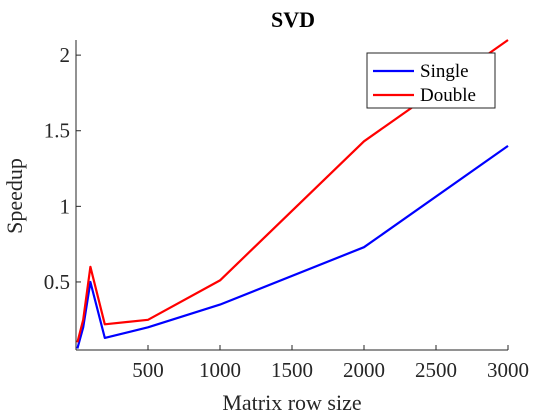 This screenshot has width=560, height=420. Describe the element at coordinates (57, 282) in the screenshot. I see `y-tick-label: 0.5` at that location.